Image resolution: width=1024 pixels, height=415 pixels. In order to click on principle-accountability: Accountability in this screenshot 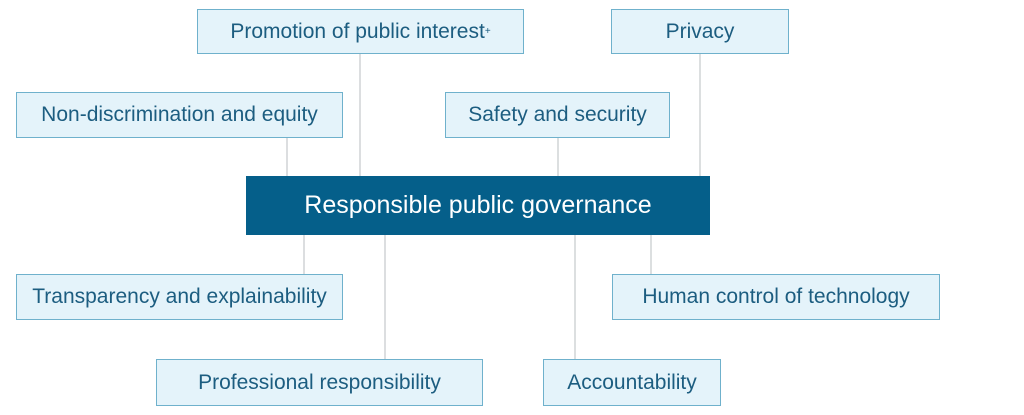, I will do `click(632, 382)`.